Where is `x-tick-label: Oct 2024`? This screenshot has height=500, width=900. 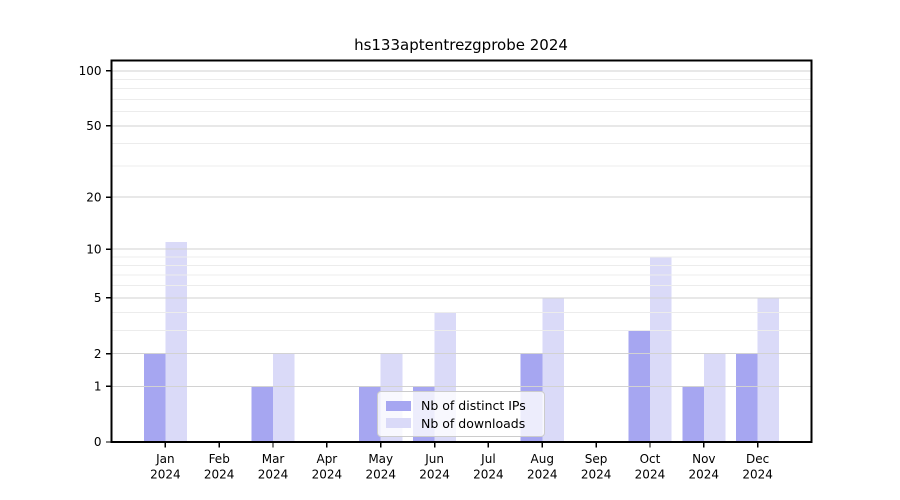
x-tick-label: Oct 2024 is located at coordinates (650, 467).